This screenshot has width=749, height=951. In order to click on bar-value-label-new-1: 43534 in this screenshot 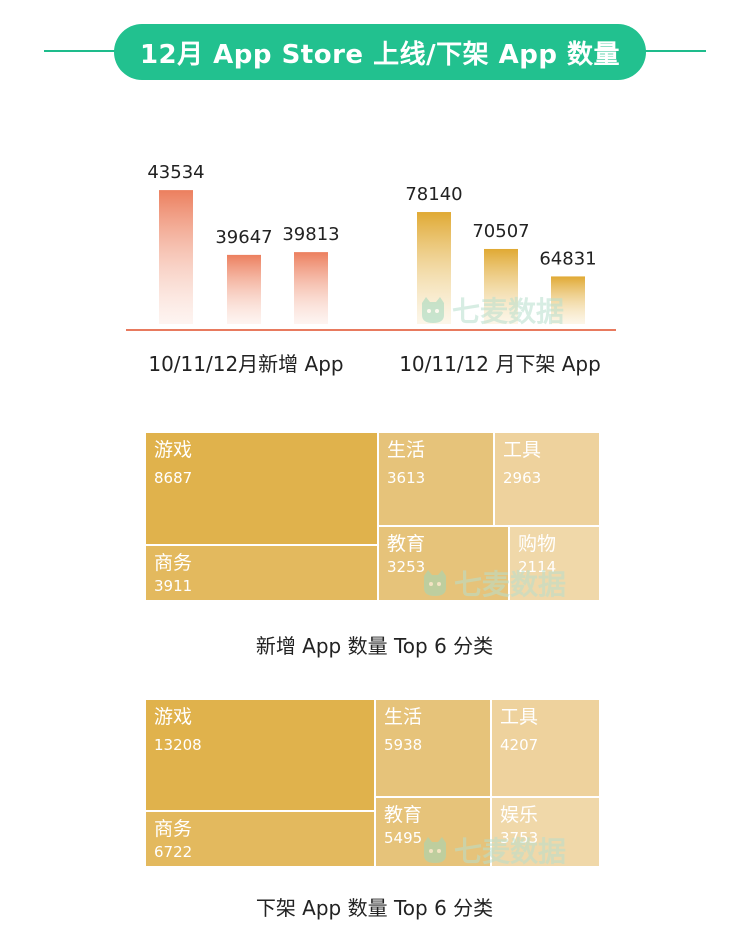, I will do `click(175, 172)`.